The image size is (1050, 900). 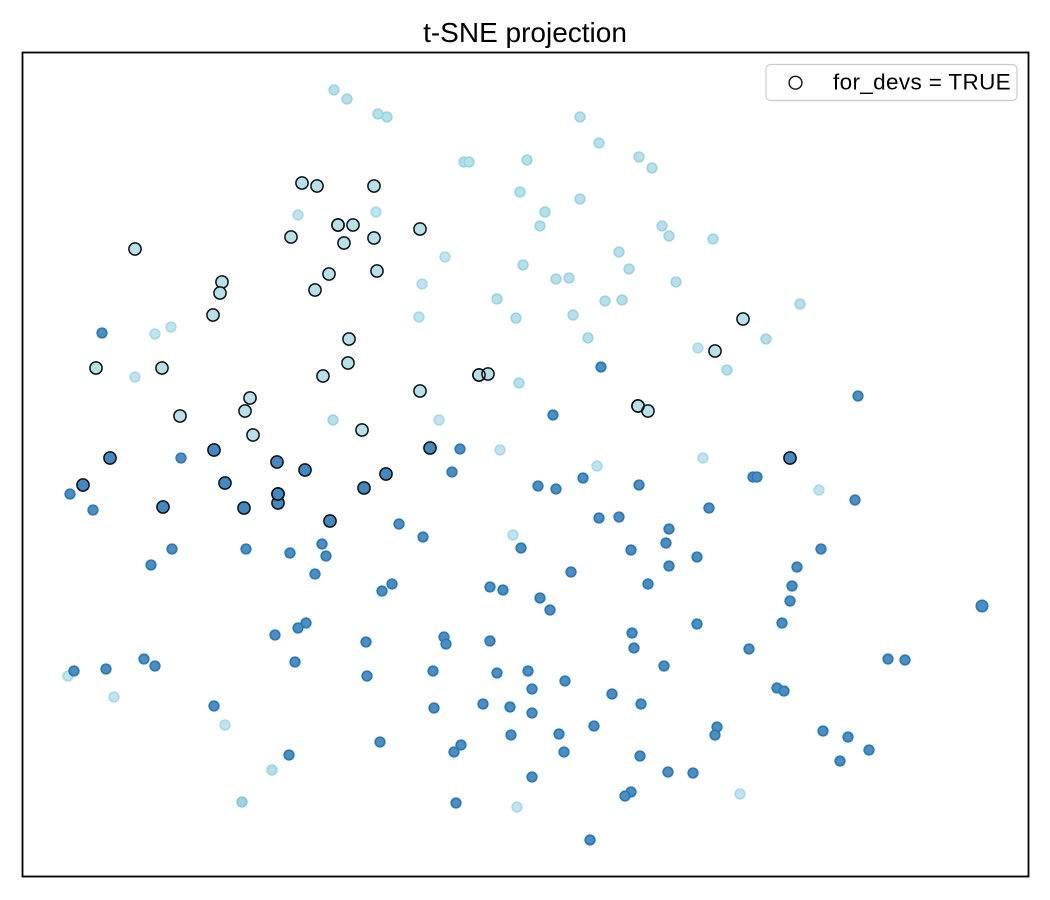 I want to click on svg-text: for_devs = TRUE, so click(x=922, y=82).